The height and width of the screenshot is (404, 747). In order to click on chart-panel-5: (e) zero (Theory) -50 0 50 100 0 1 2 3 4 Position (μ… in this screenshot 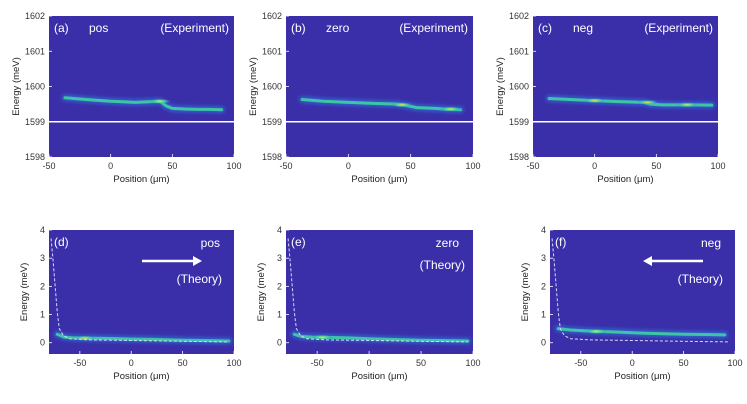, I will do `click(368, 303)`.